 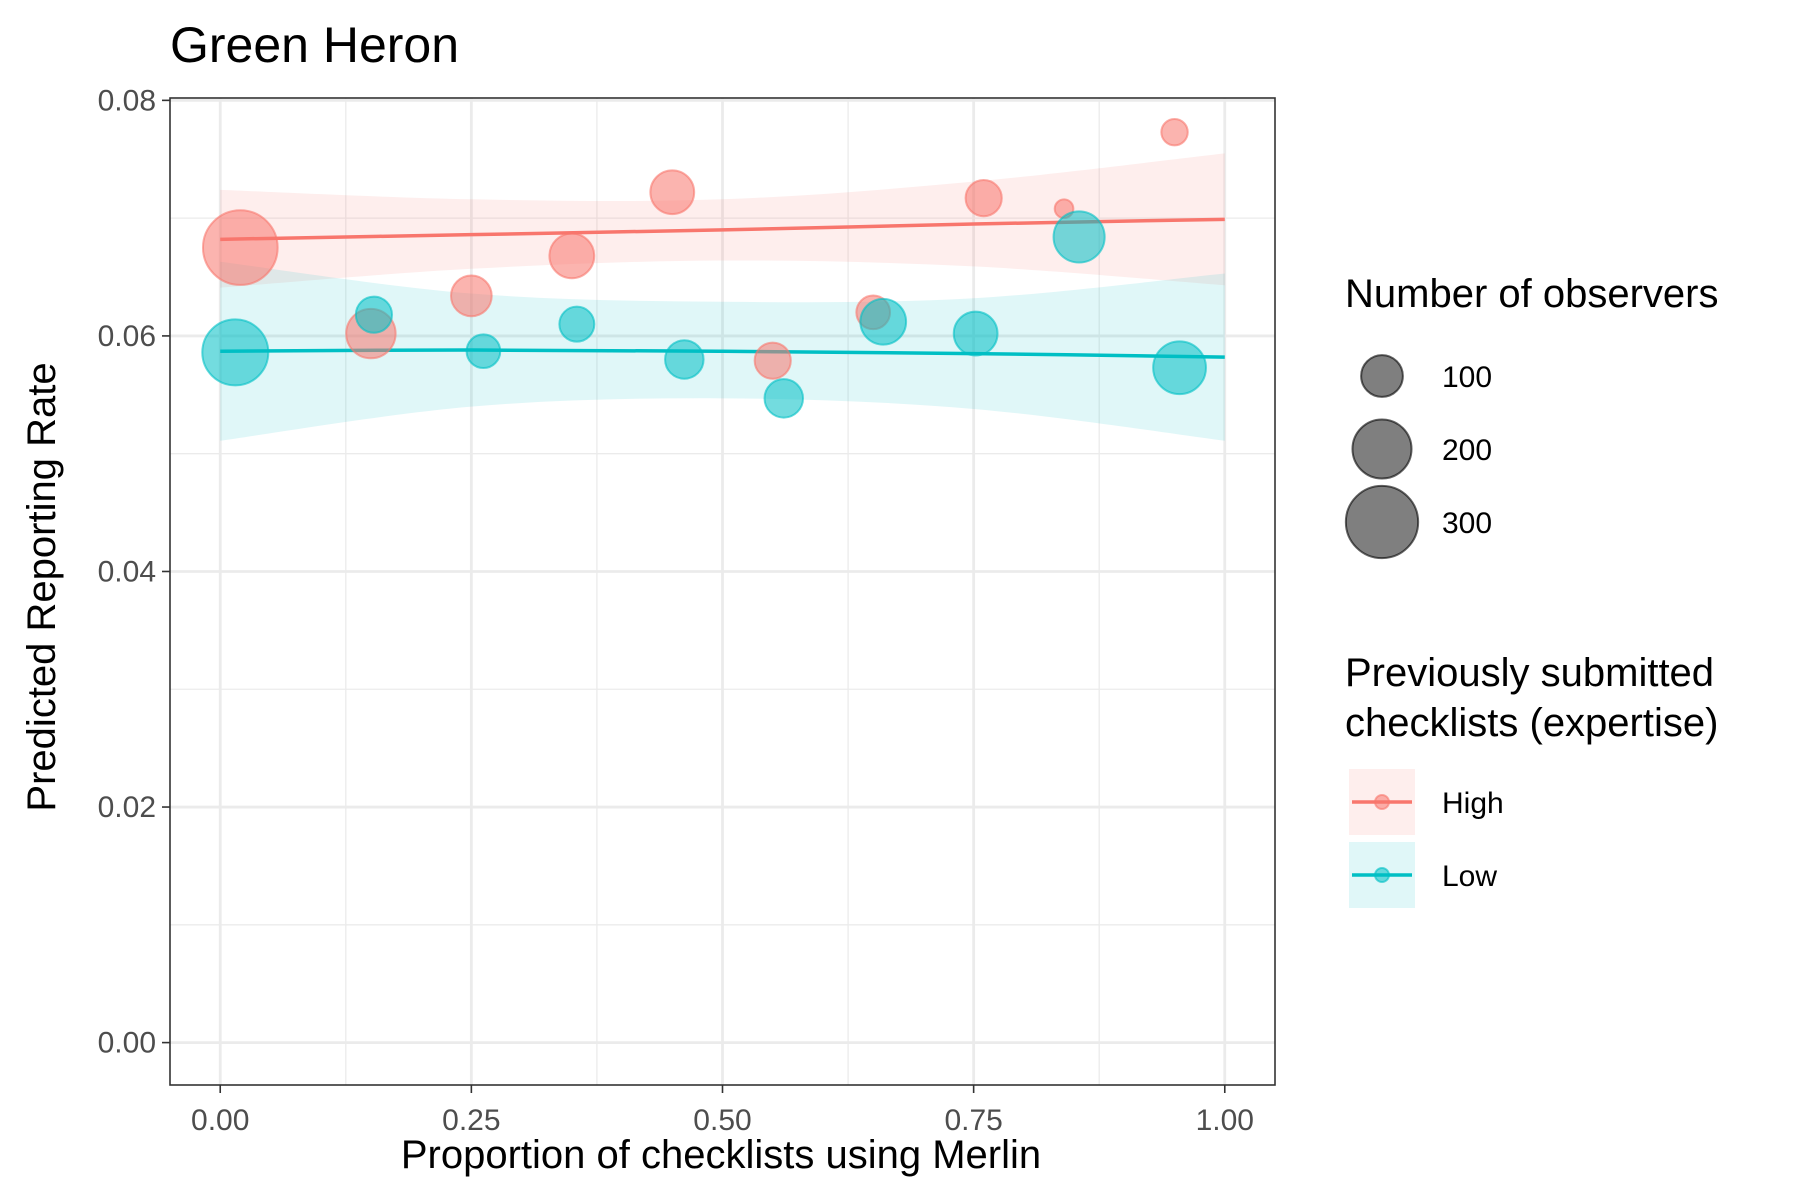 What do you see at coordinates (1382, 802) in the screenshot?
I see `legend-key-point-high` at bounding box center [1382, 802].